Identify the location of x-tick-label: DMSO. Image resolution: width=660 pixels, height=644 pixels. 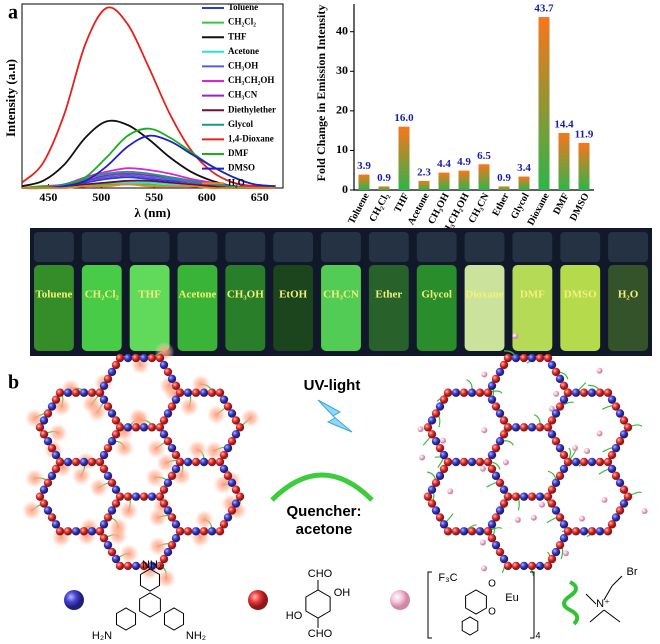
(580, 207).